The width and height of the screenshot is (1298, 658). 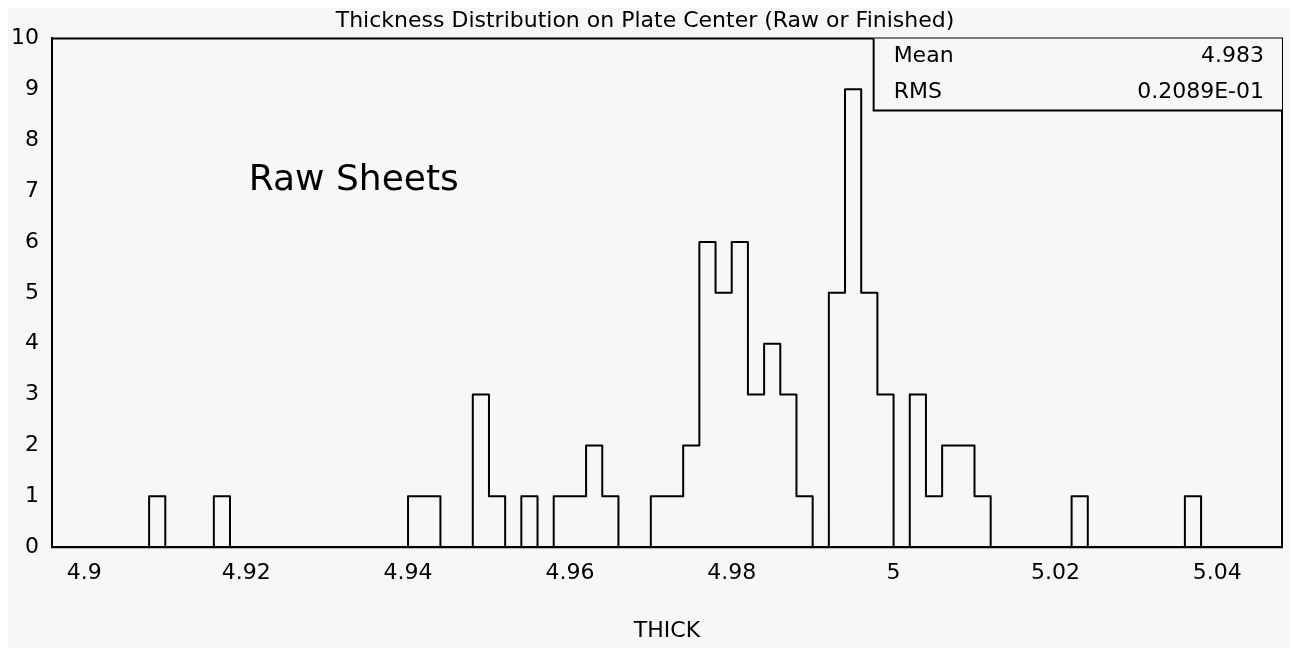 What do you see at coordinates (31, 495) in the screenshot?
I see `y-tick-label: 1` at bounding box center [31, 495].